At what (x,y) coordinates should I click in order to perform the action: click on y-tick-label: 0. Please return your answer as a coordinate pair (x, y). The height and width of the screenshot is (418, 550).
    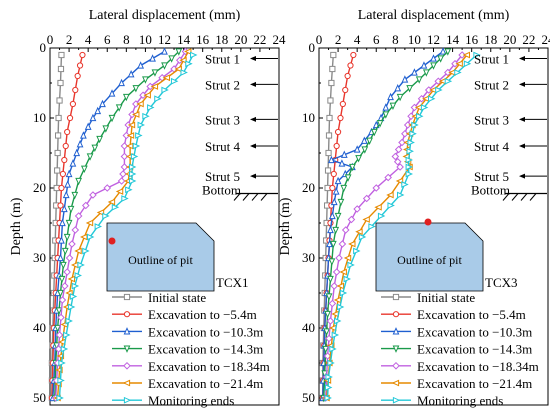
    Looking at the image, I should click on (312, 47).